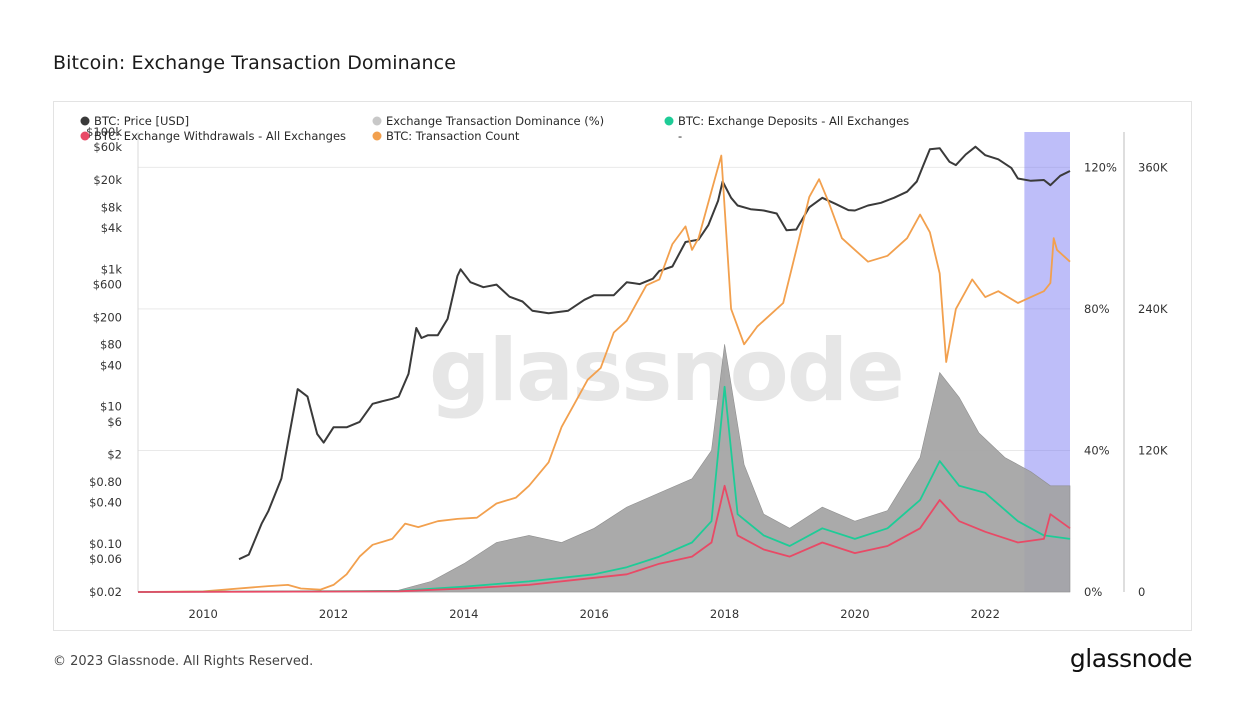  Describe the element at coordinates (107, 180) in the screenshot. I see `price-axis-tick: $20k` at that location.